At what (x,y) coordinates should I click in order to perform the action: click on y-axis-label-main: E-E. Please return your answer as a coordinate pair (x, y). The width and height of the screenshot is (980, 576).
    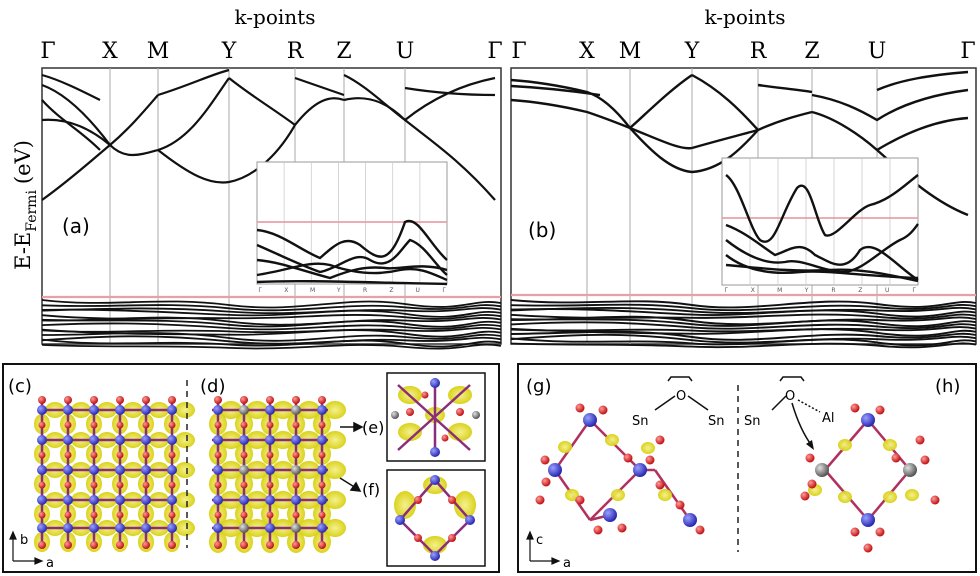
    Looking at the image, I should click on (23, 251).